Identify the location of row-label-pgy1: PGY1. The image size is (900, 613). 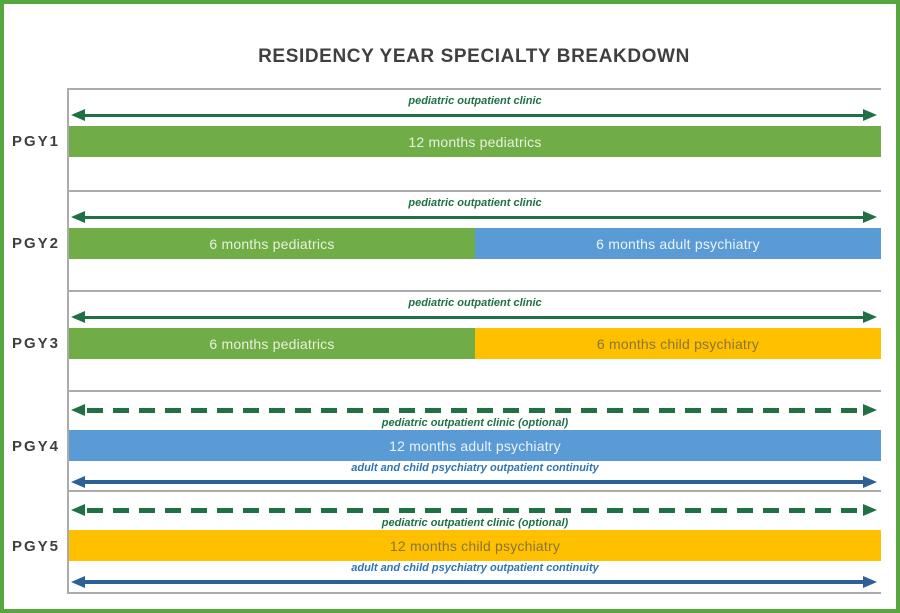
(36, 141).